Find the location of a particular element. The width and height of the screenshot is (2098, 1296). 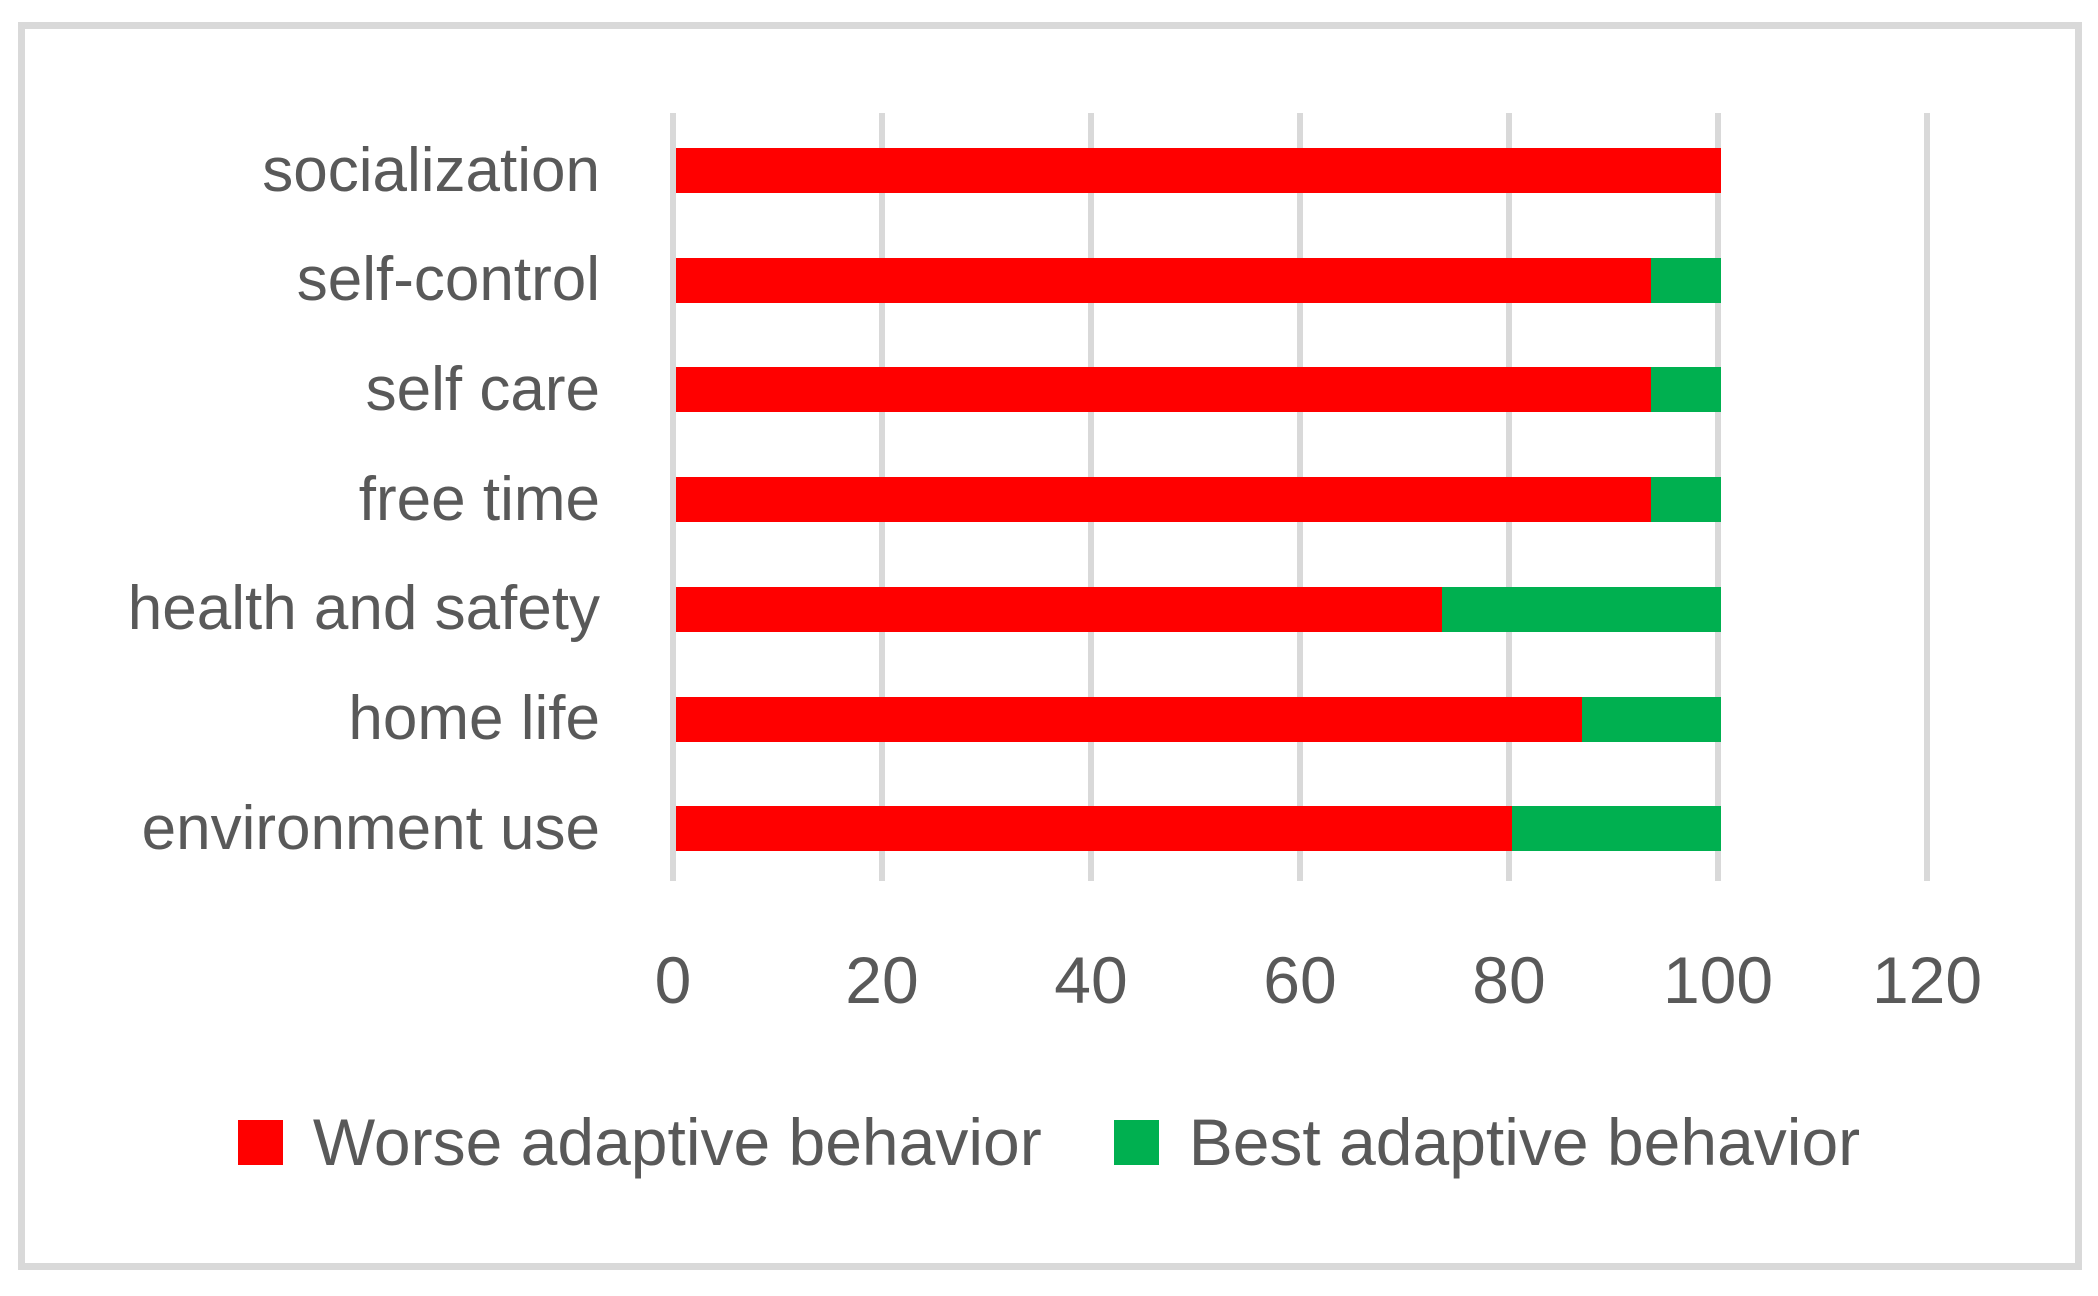

x-tick-label-100: 100 is located at coordinates (1718, 980).